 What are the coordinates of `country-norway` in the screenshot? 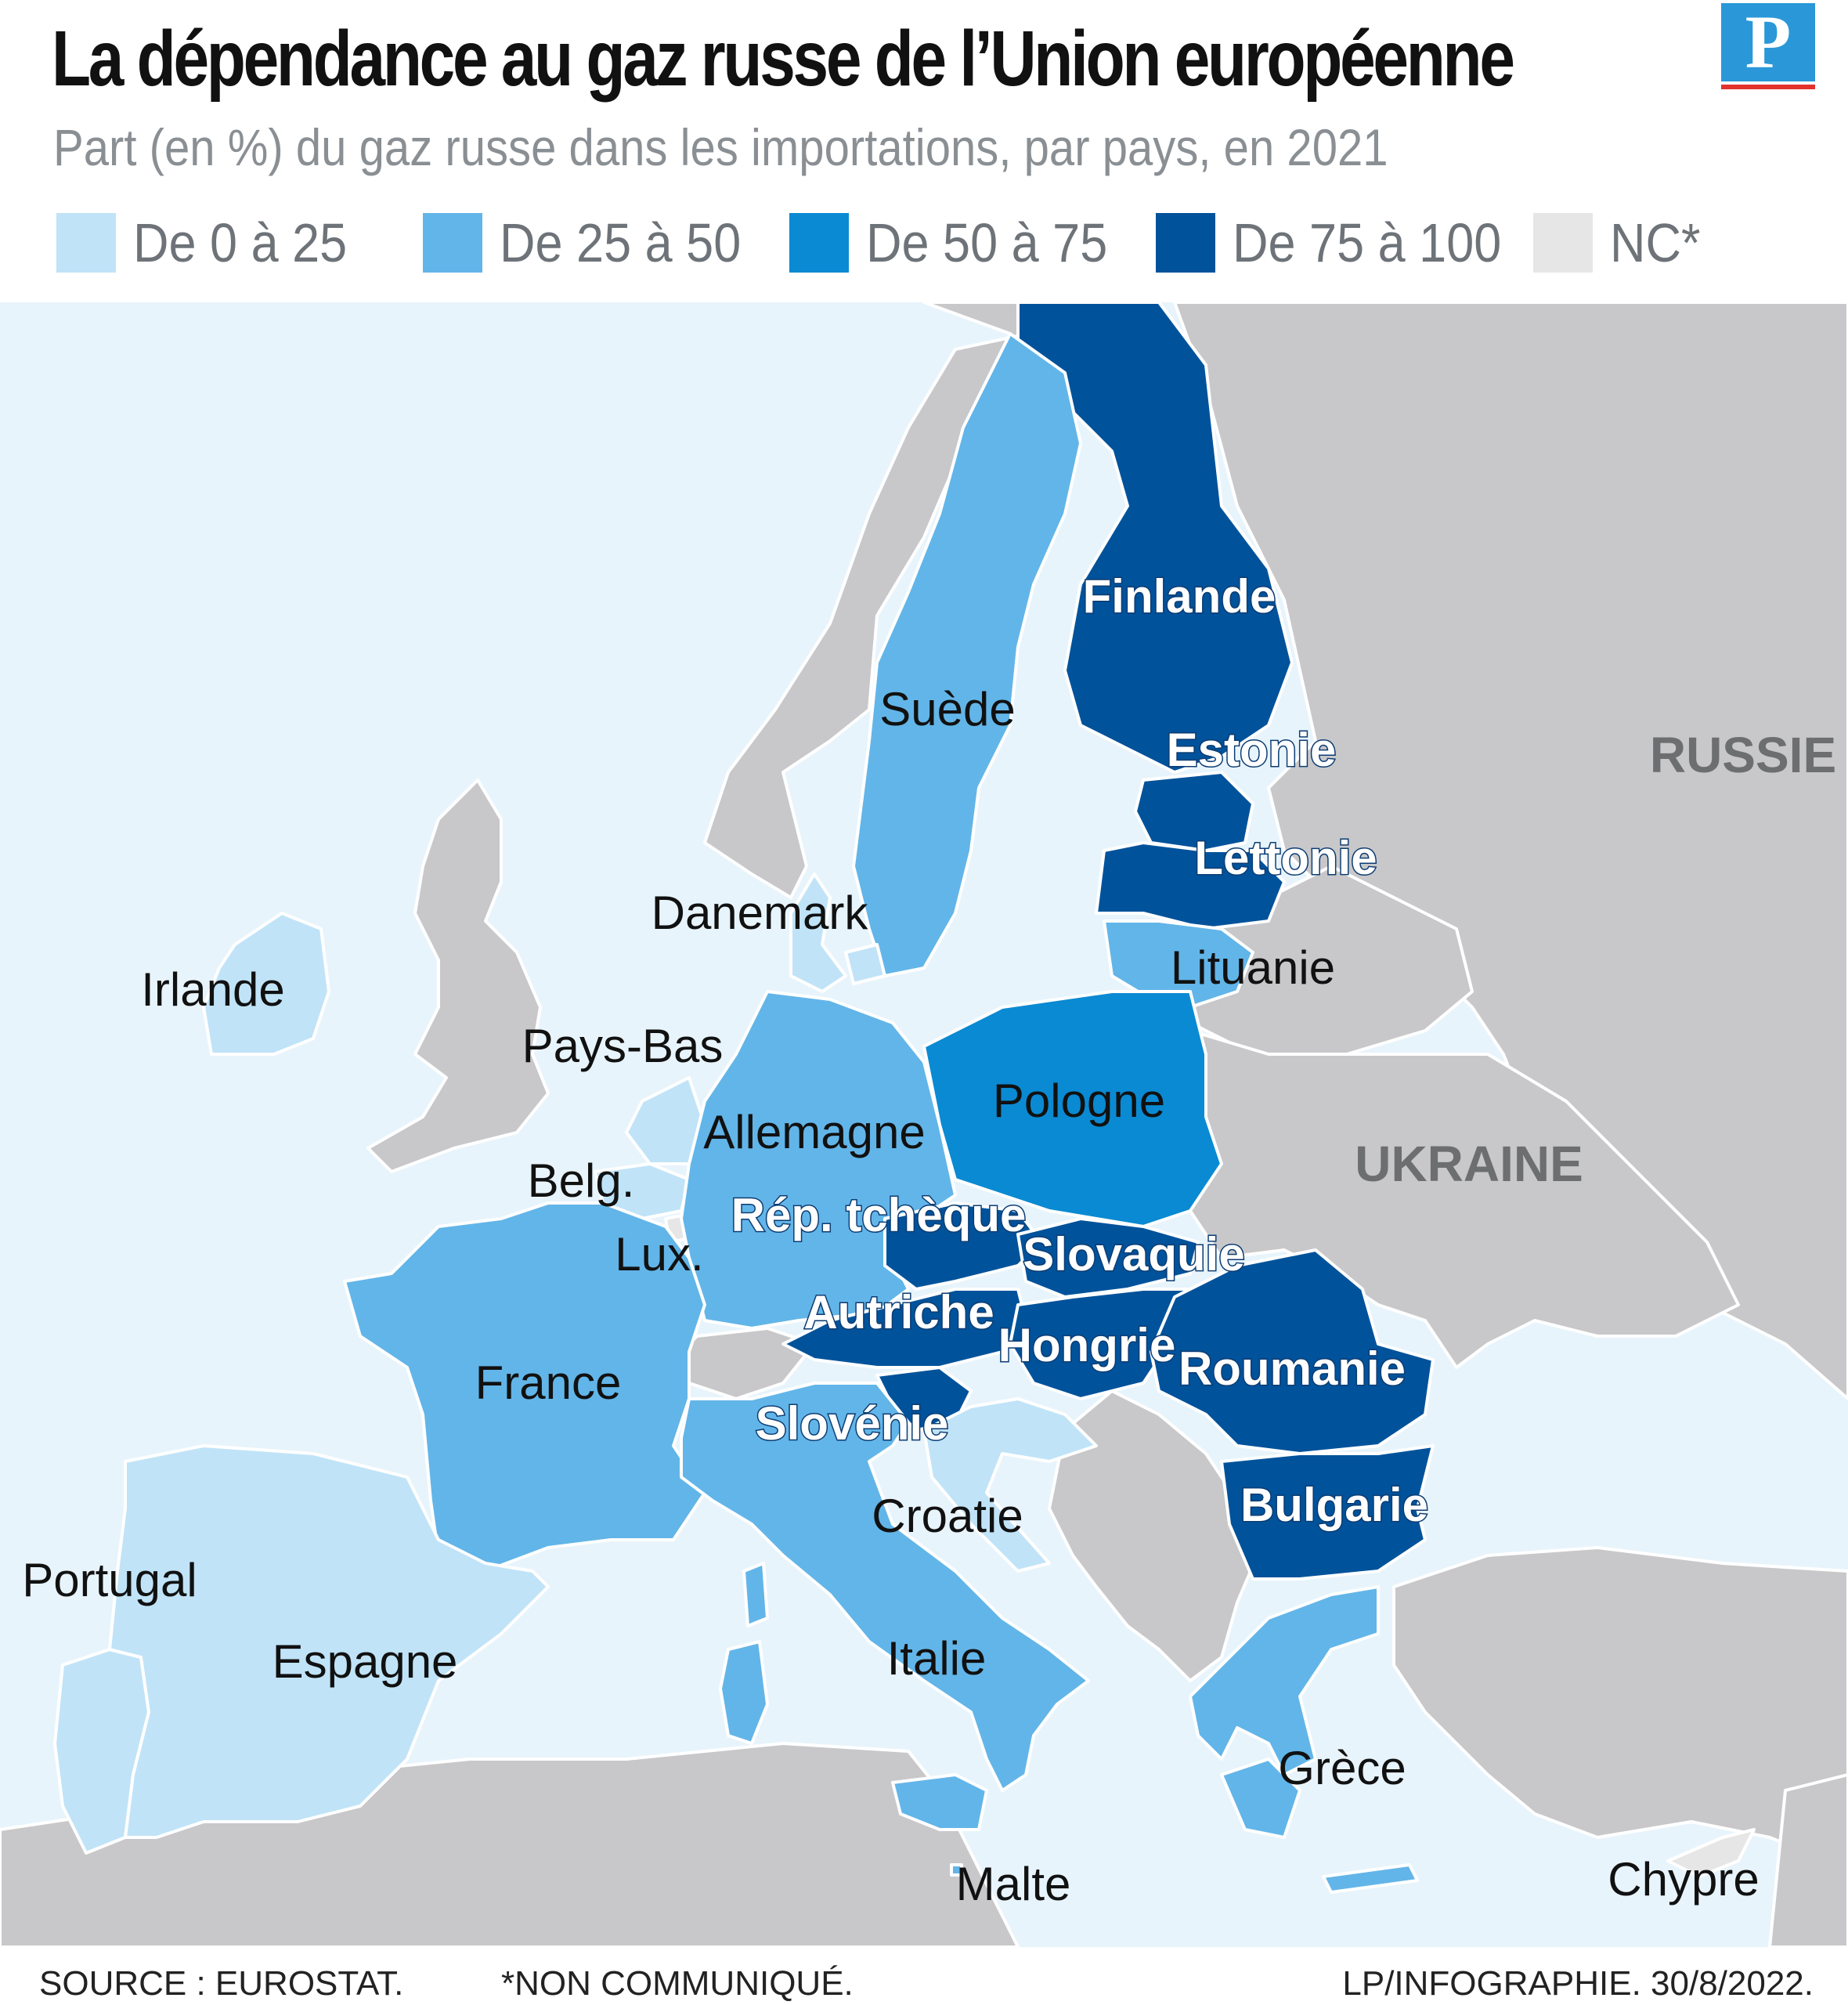 It's located at (885, 600).